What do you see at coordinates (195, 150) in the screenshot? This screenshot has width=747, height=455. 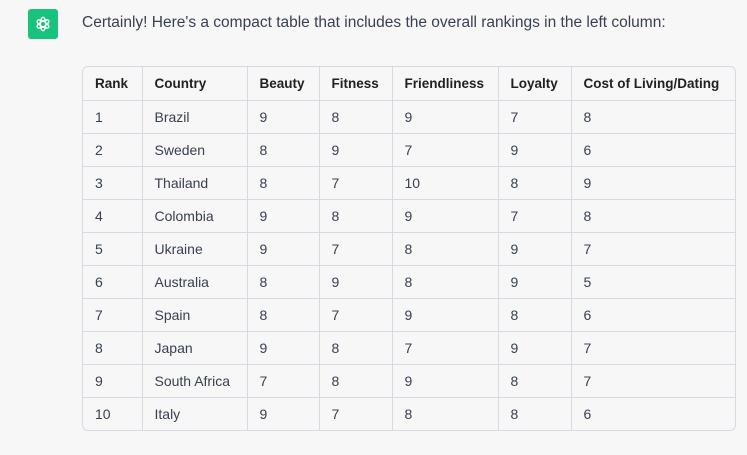 I see `table-cell: Sweden` at bounding box center [195, 150].